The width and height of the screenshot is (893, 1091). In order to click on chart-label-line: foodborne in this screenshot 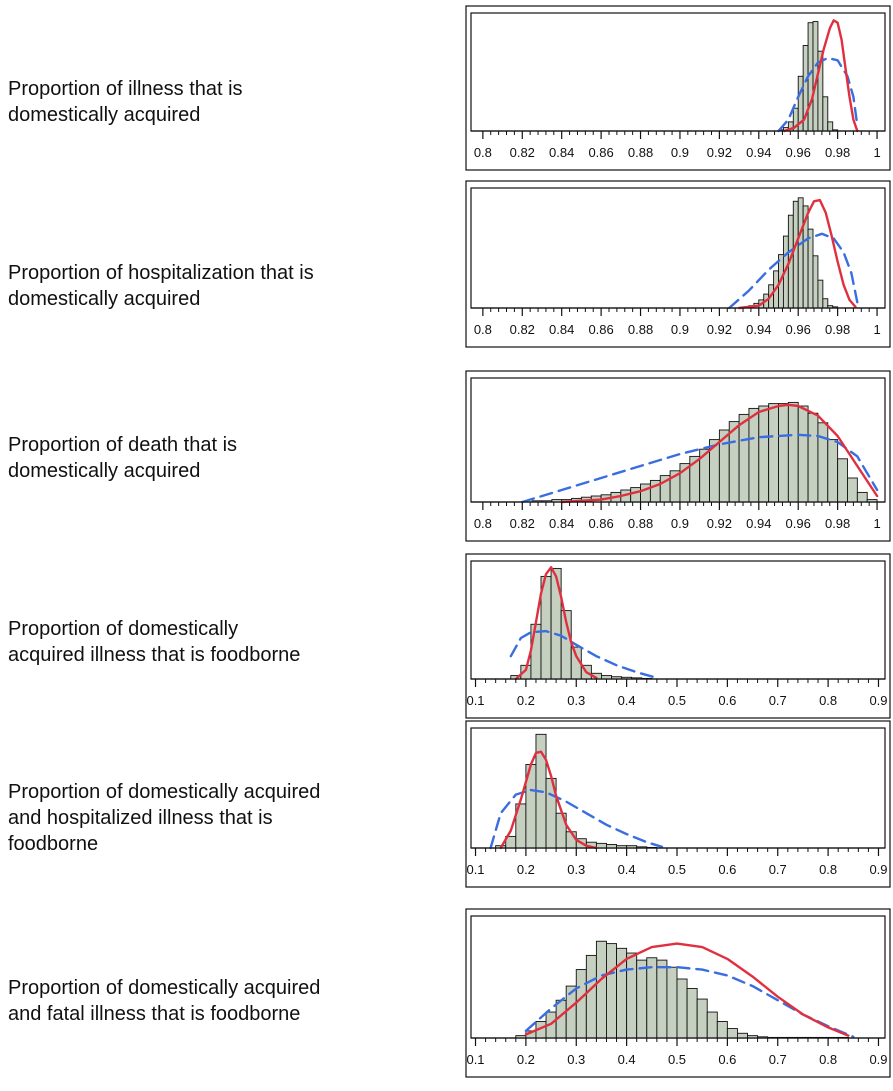, I will do `click(53, 844)`.